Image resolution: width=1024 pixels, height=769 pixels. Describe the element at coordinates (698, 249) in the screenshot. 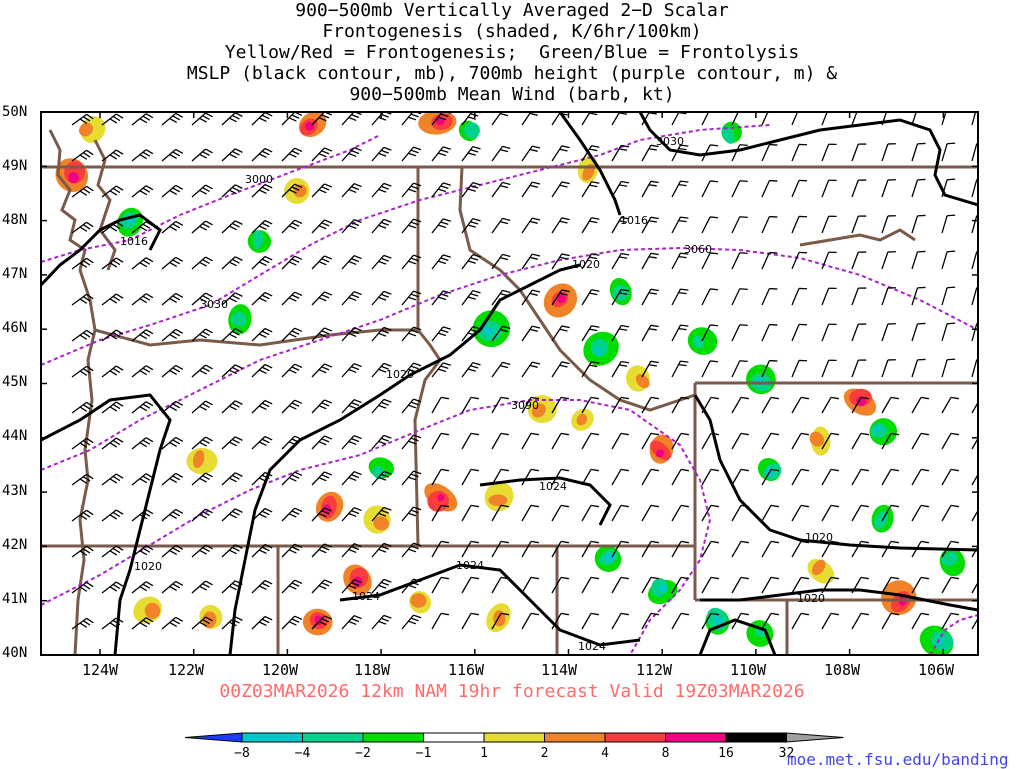

I see `height-label: 3060` at that location.